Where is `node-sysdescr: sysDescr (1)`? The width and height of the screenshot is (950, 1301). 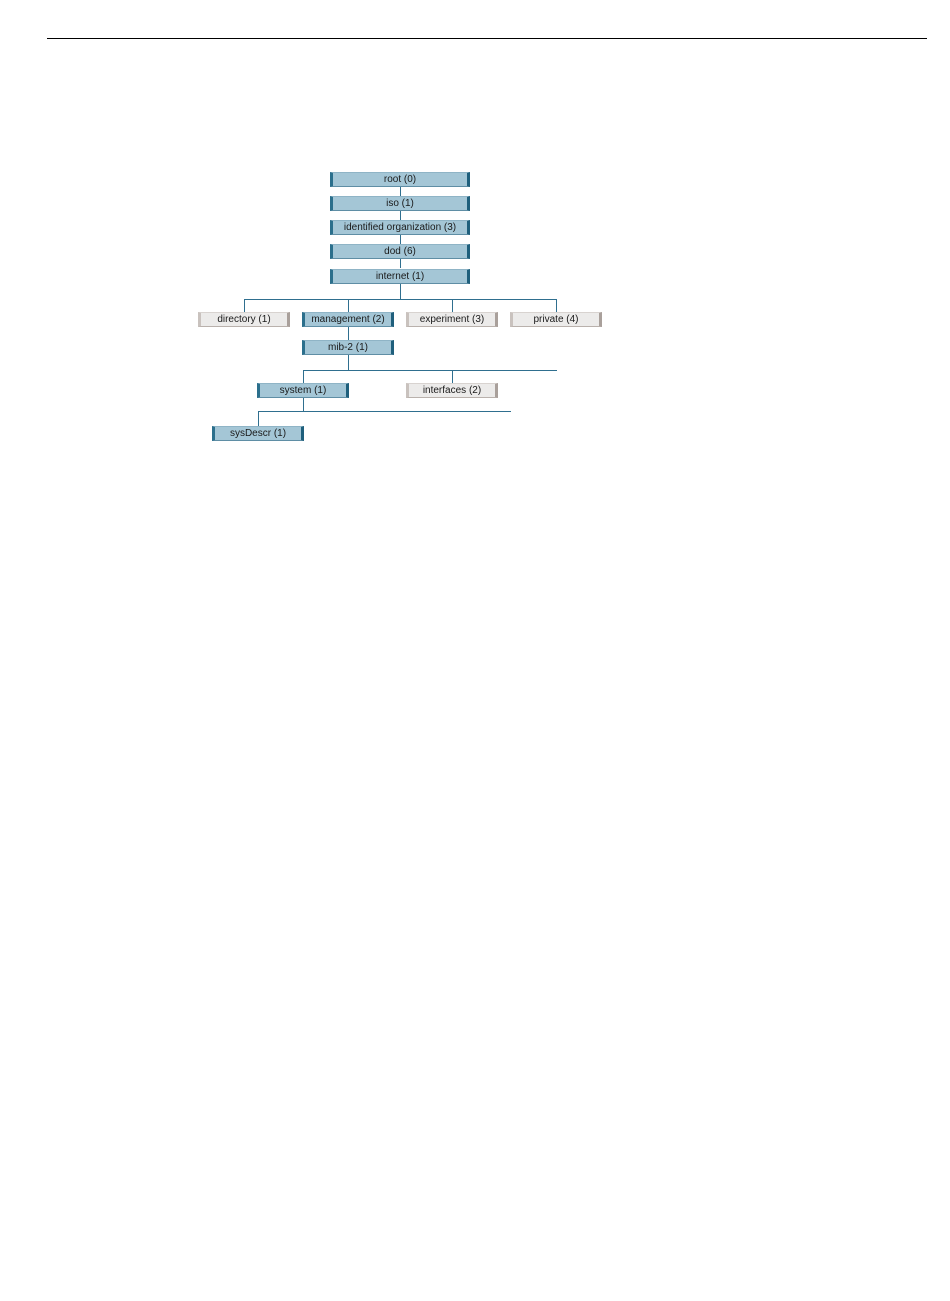
node-sysdescr: sysDescr (1) is located at coordinates (258, 433).